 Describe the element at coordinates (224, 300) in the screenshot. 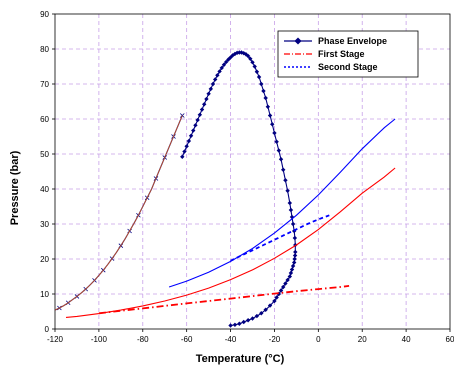

I see `series-line-first-stage` at that location.